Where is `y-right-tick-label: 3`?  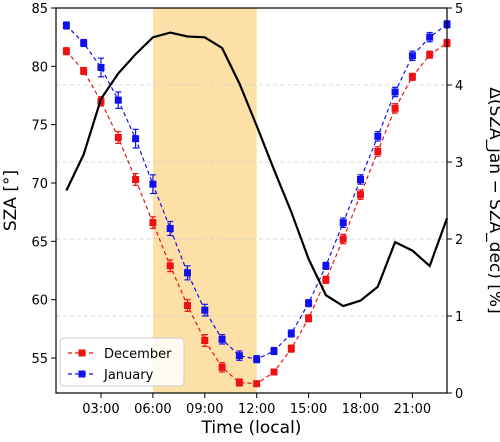
y-right-tick-label: 3 is located at coordinates (459, 163).